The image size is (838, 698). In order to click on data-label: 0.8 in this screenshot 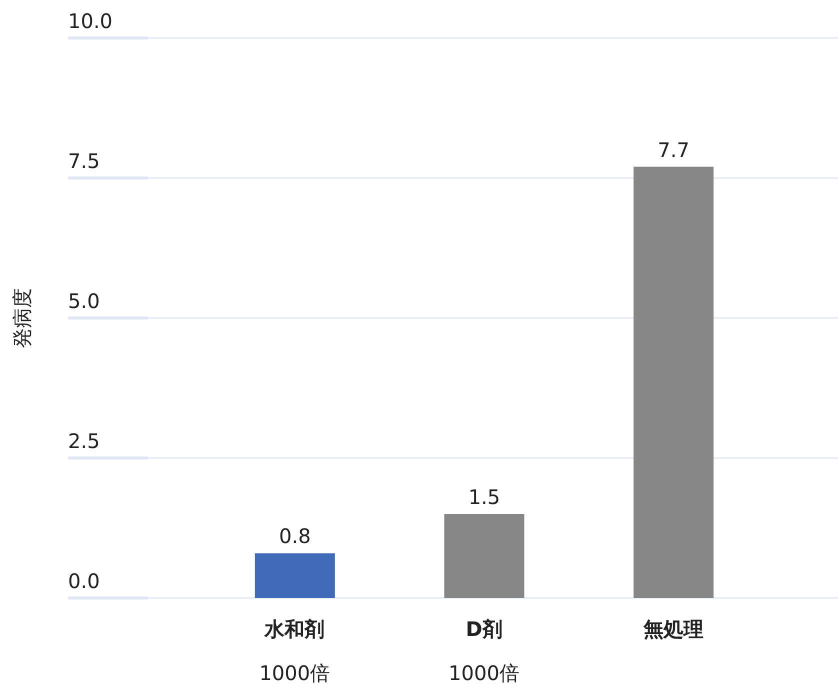, I will do `click(295, 536)`.